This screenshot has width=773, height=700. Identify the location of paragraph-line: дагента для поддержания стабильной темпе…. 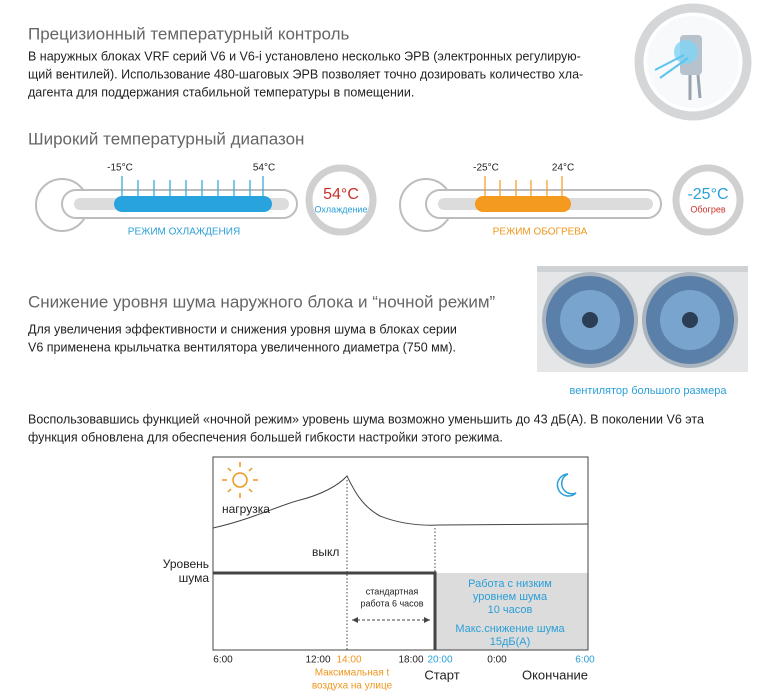
(221, 92).